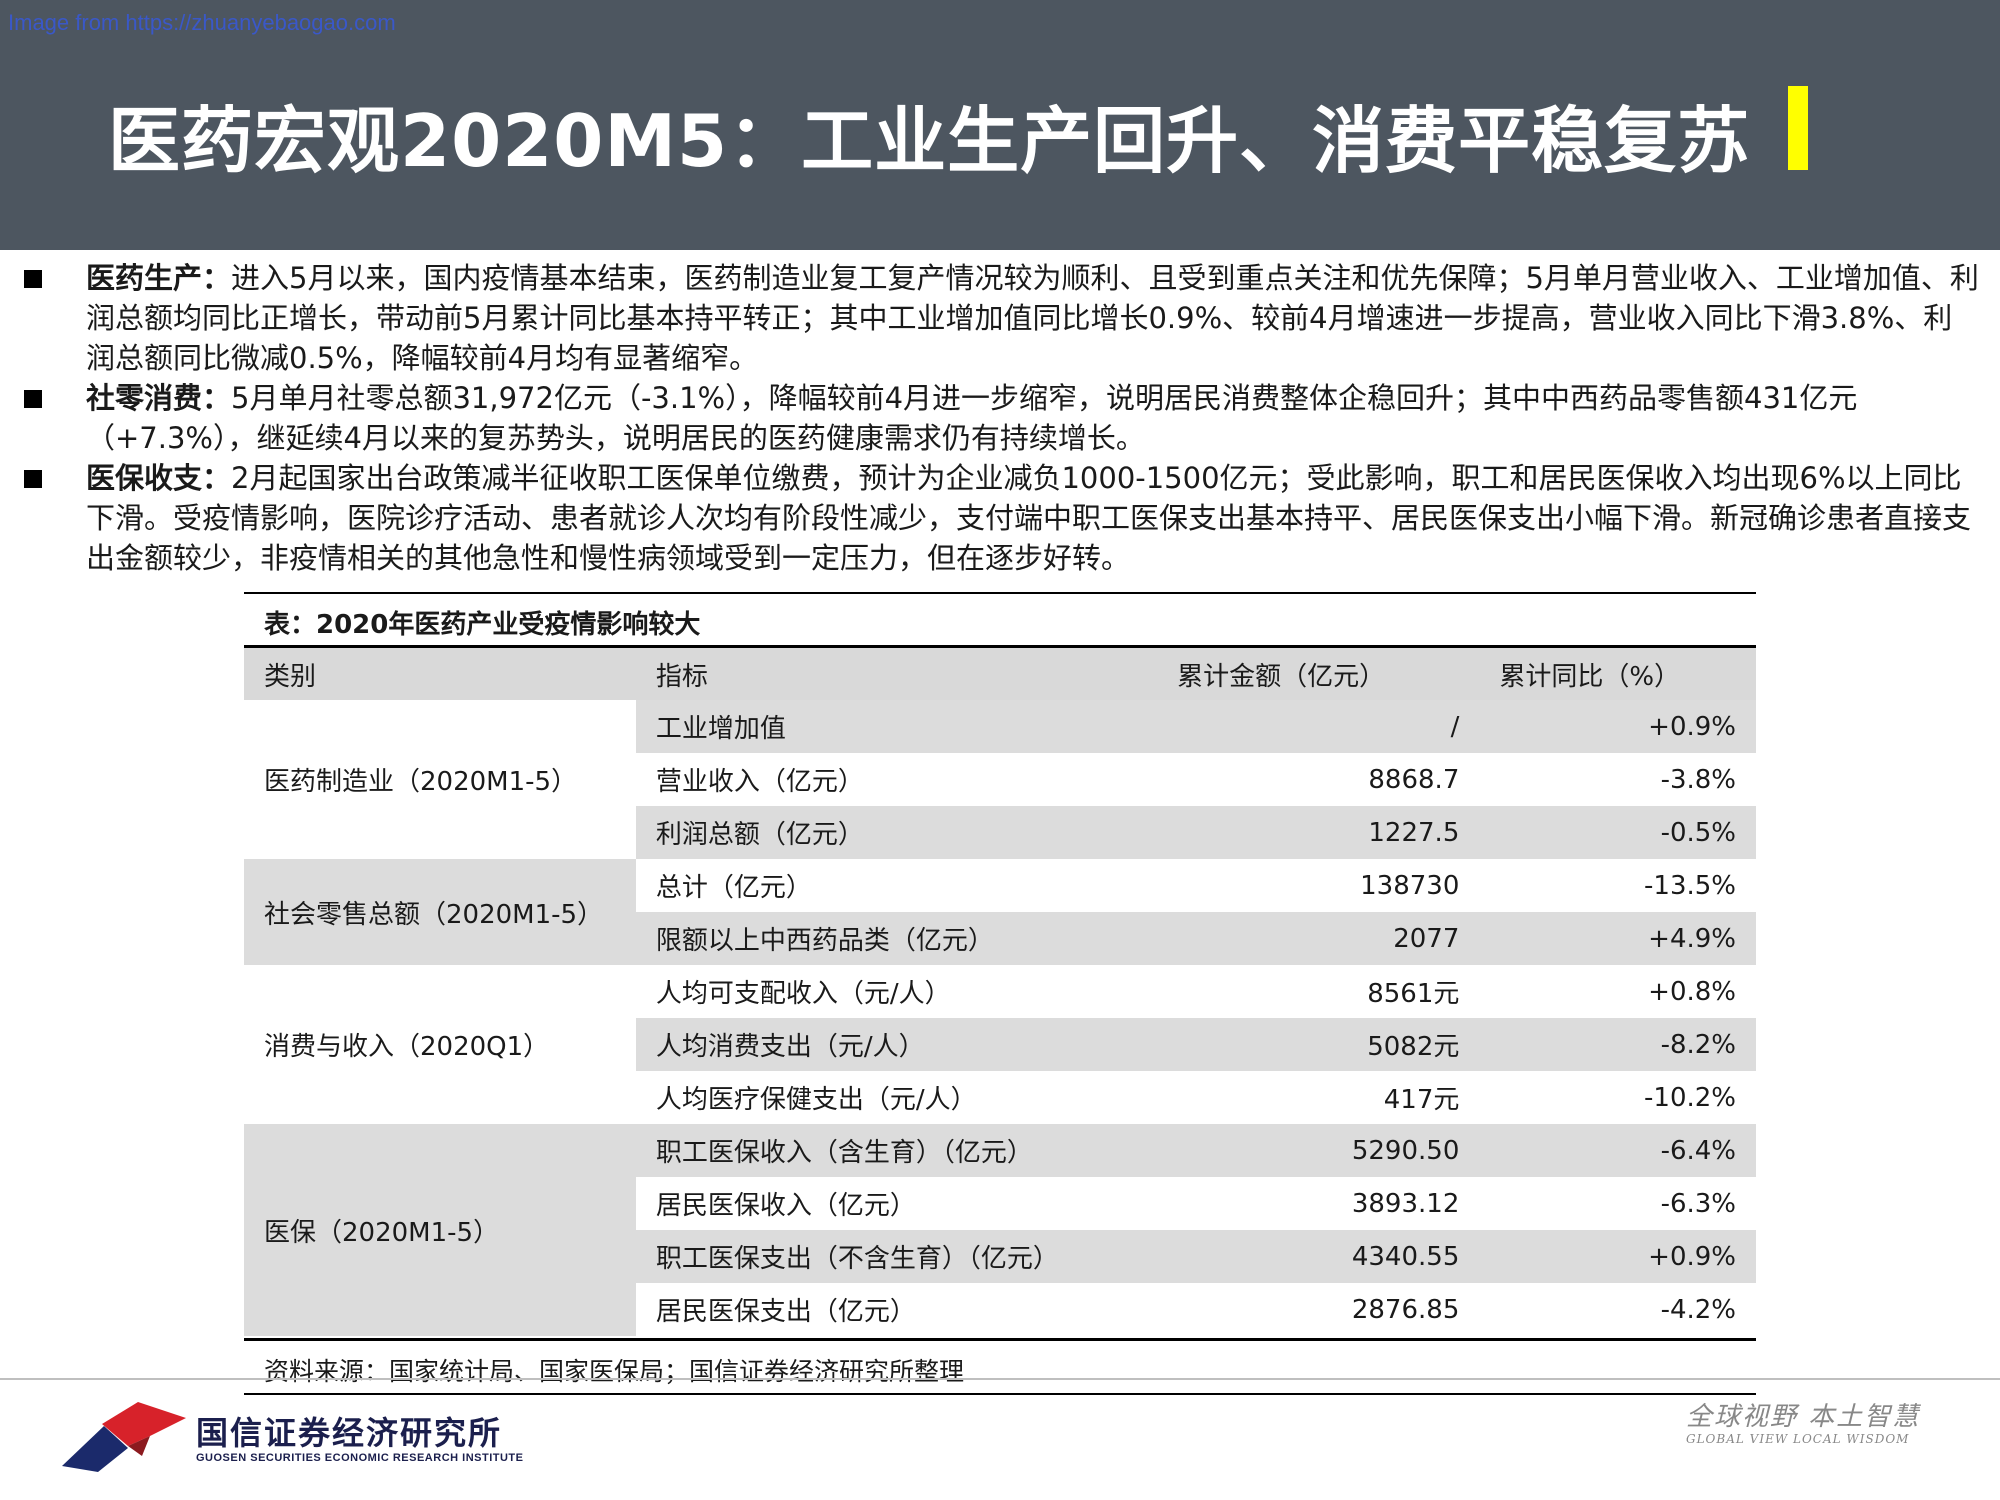 This screenshot has height=1500, width=2000. What do you see at coordinates (1617, 1309) in the screenshot?
I see `yoy-cell: -4.2%` at bounding box center [1617, 1309].